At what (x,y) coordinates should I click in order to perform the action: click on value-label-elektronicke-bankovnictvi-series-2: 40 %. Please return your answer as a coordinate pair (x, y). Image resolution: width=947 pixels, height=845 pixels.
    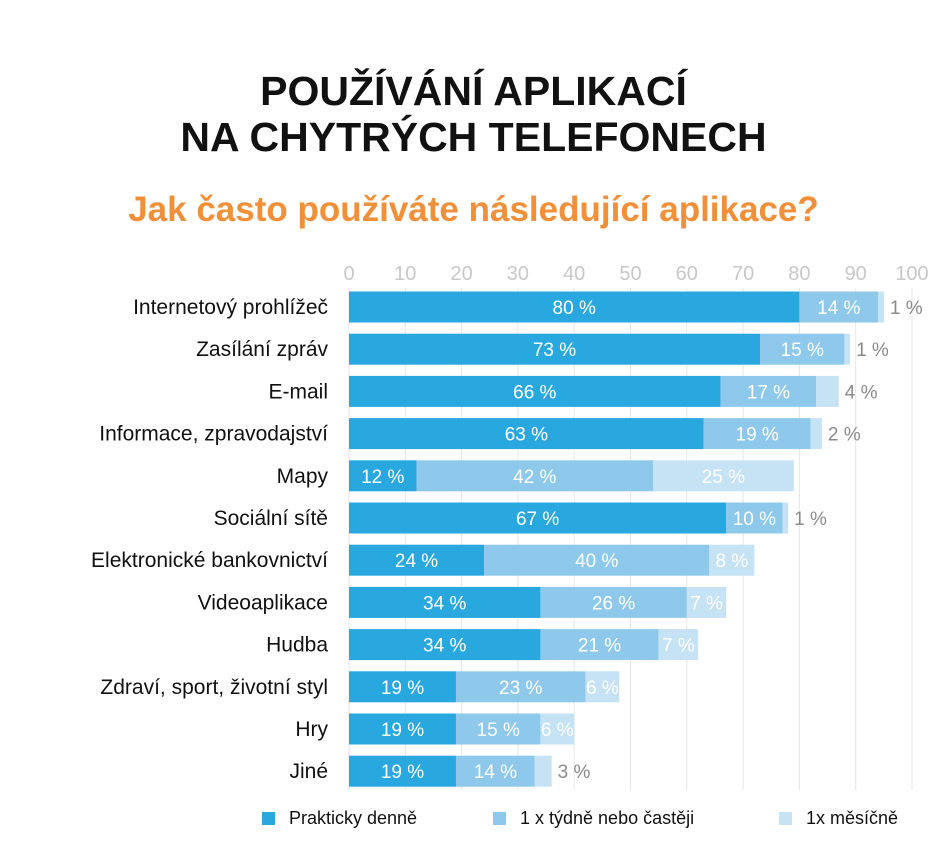
    Looking at the image, I should click on (596, 561).